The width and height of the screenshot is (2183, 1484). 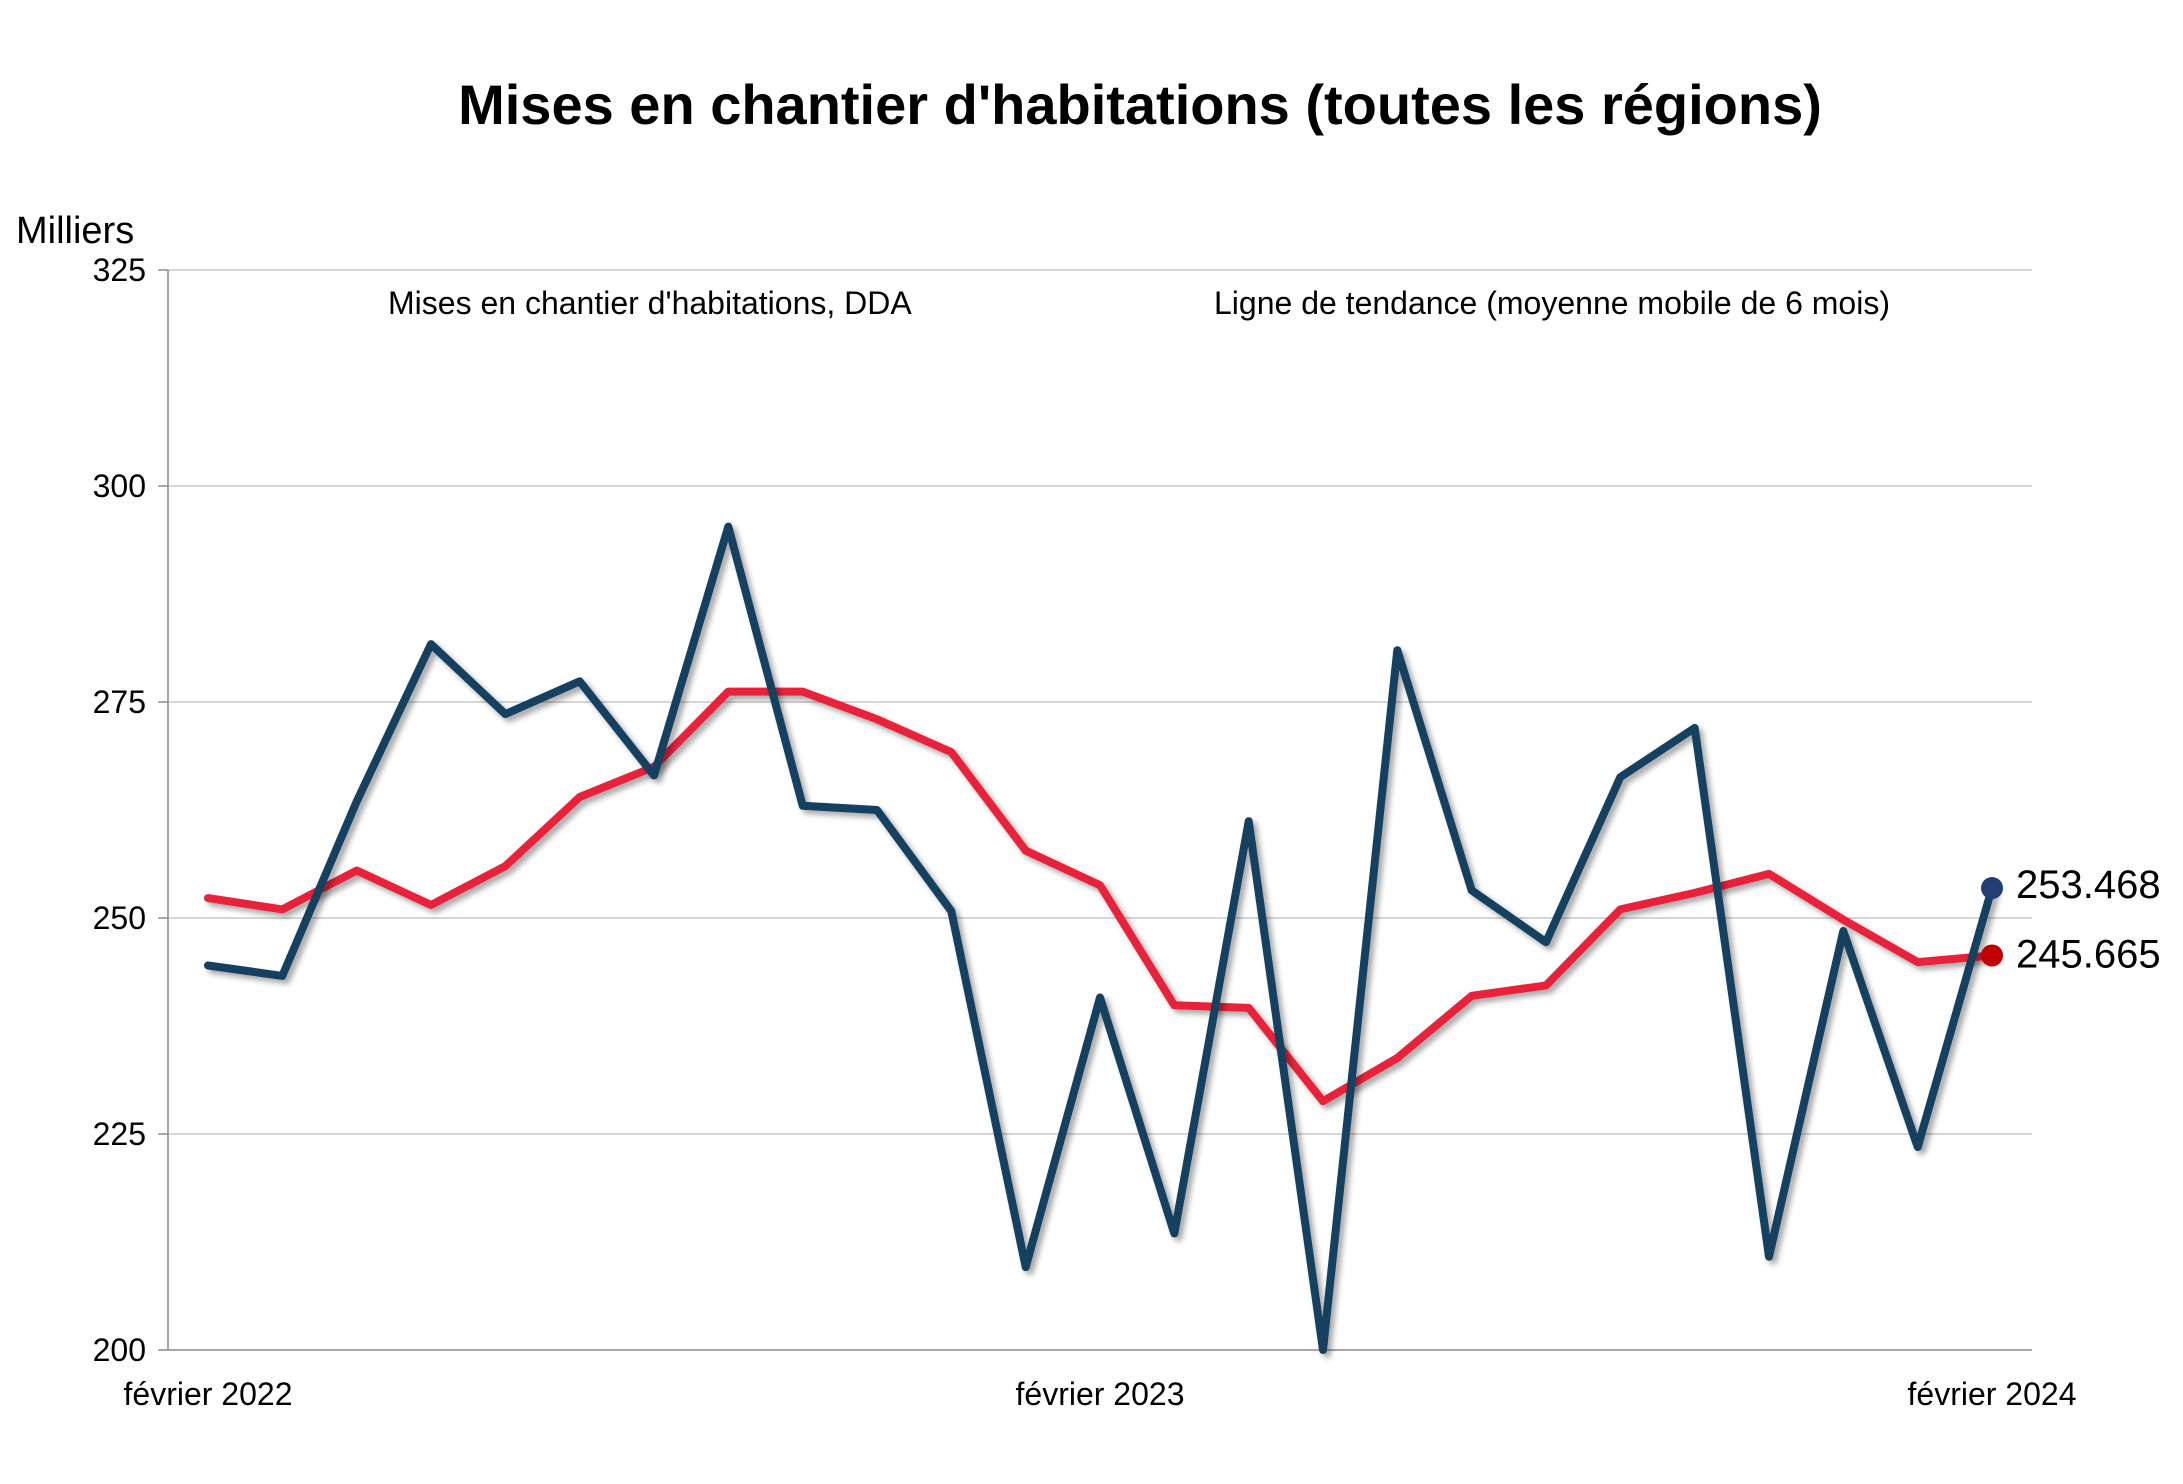 I want to click on y-axis-ticks: 200 225 250 275 300 325, so click(x=131, y=810).